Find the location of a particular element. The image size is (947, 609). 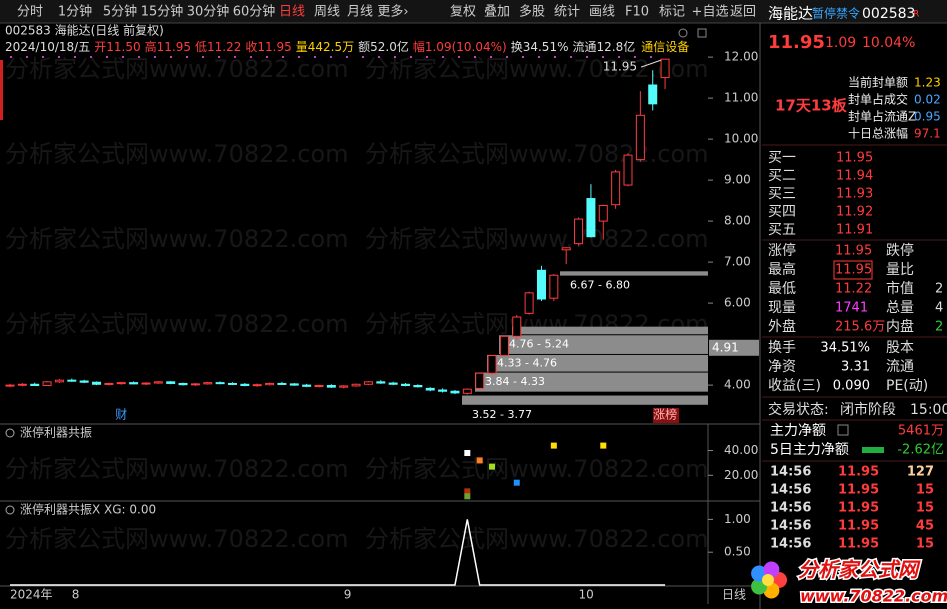

logo-center is located at coordinates (768, 580).